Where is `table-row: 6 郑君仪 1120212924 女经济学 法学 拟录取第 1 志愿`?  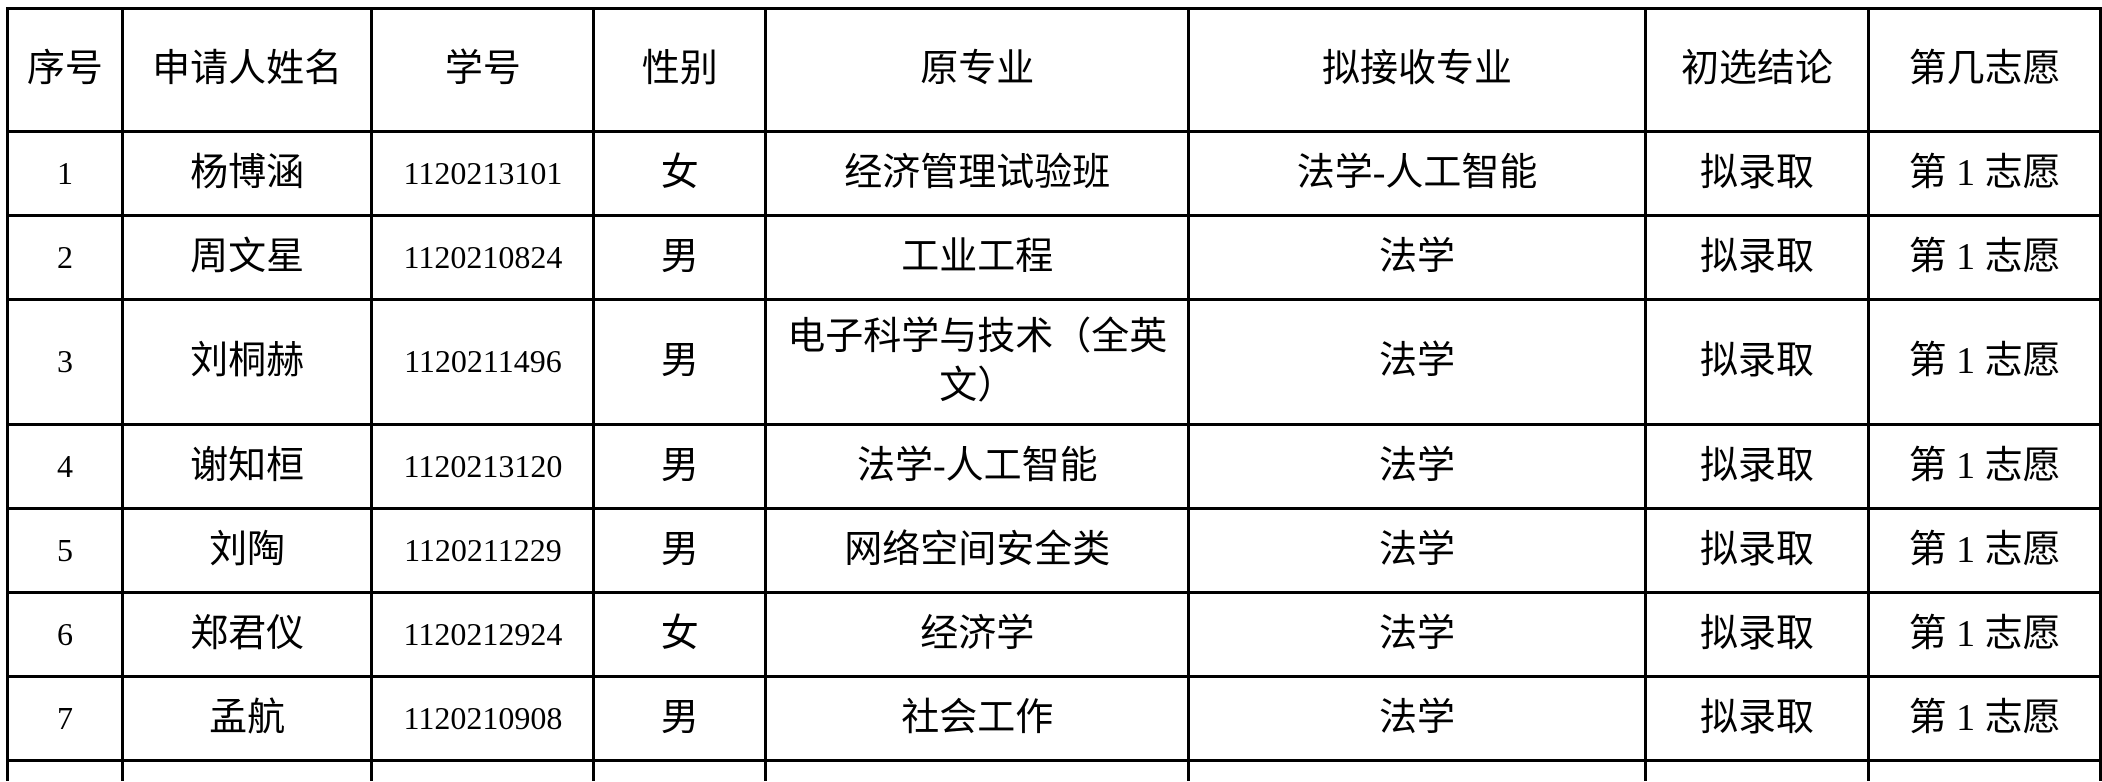
table-row: 6 郑君仪 1120212924 女经济学 法学 拟录取第 1 志愿 is located at coordinates (1054, 634).